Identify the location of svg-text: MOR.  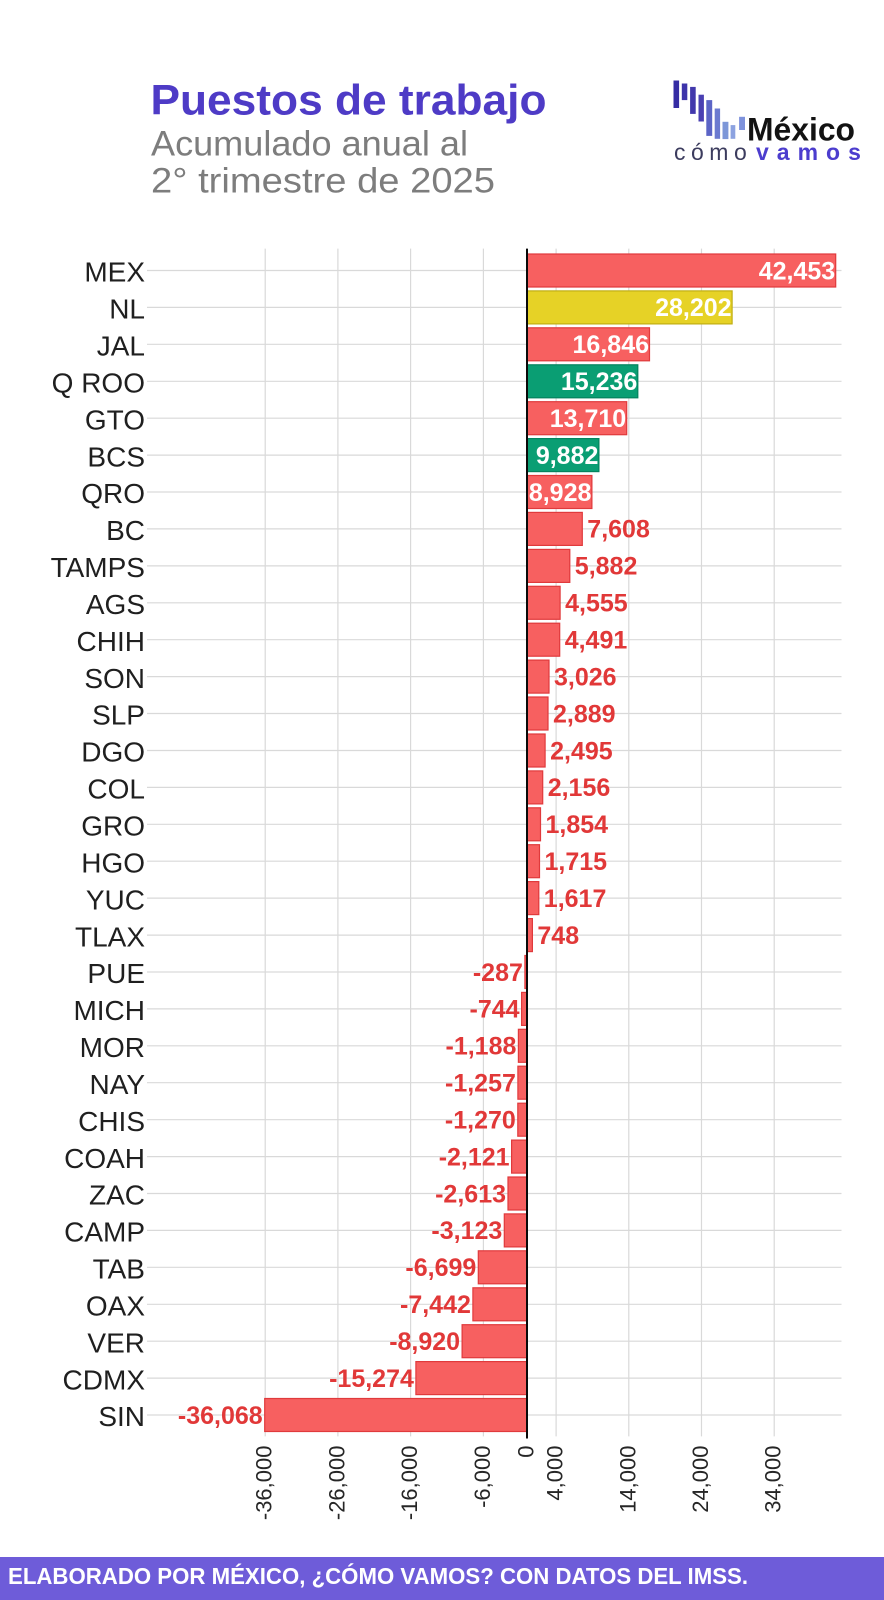
(112, 1047).